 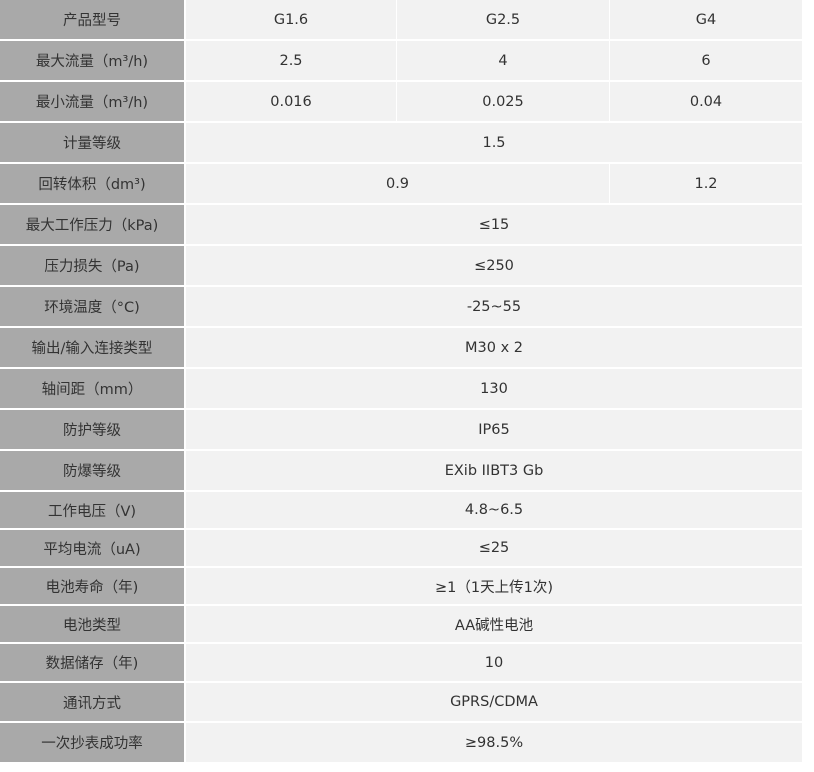 What do you see at coordinates (494, 511) in the screenshot?
I see `row-value: 4.8~6.5` at bounding box center [494, 511].